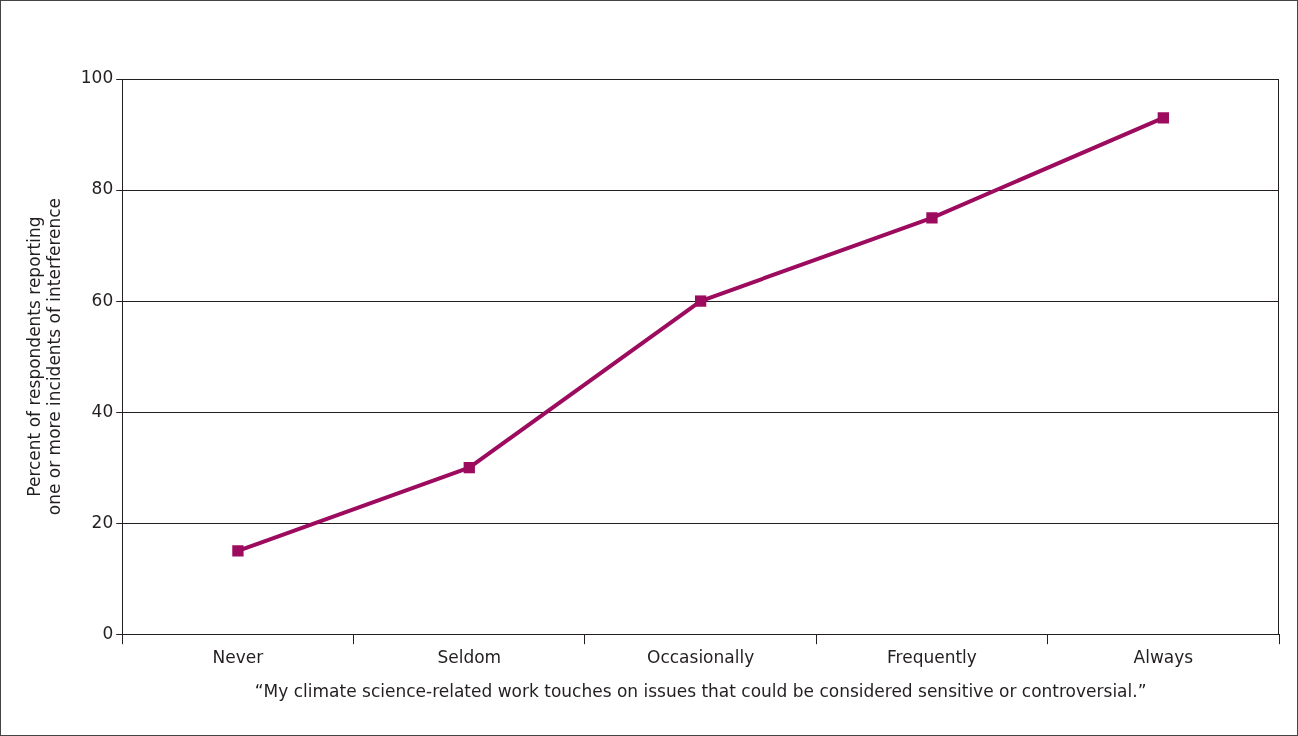  I want to click on y-tick-label: 100, so click(97, 77).